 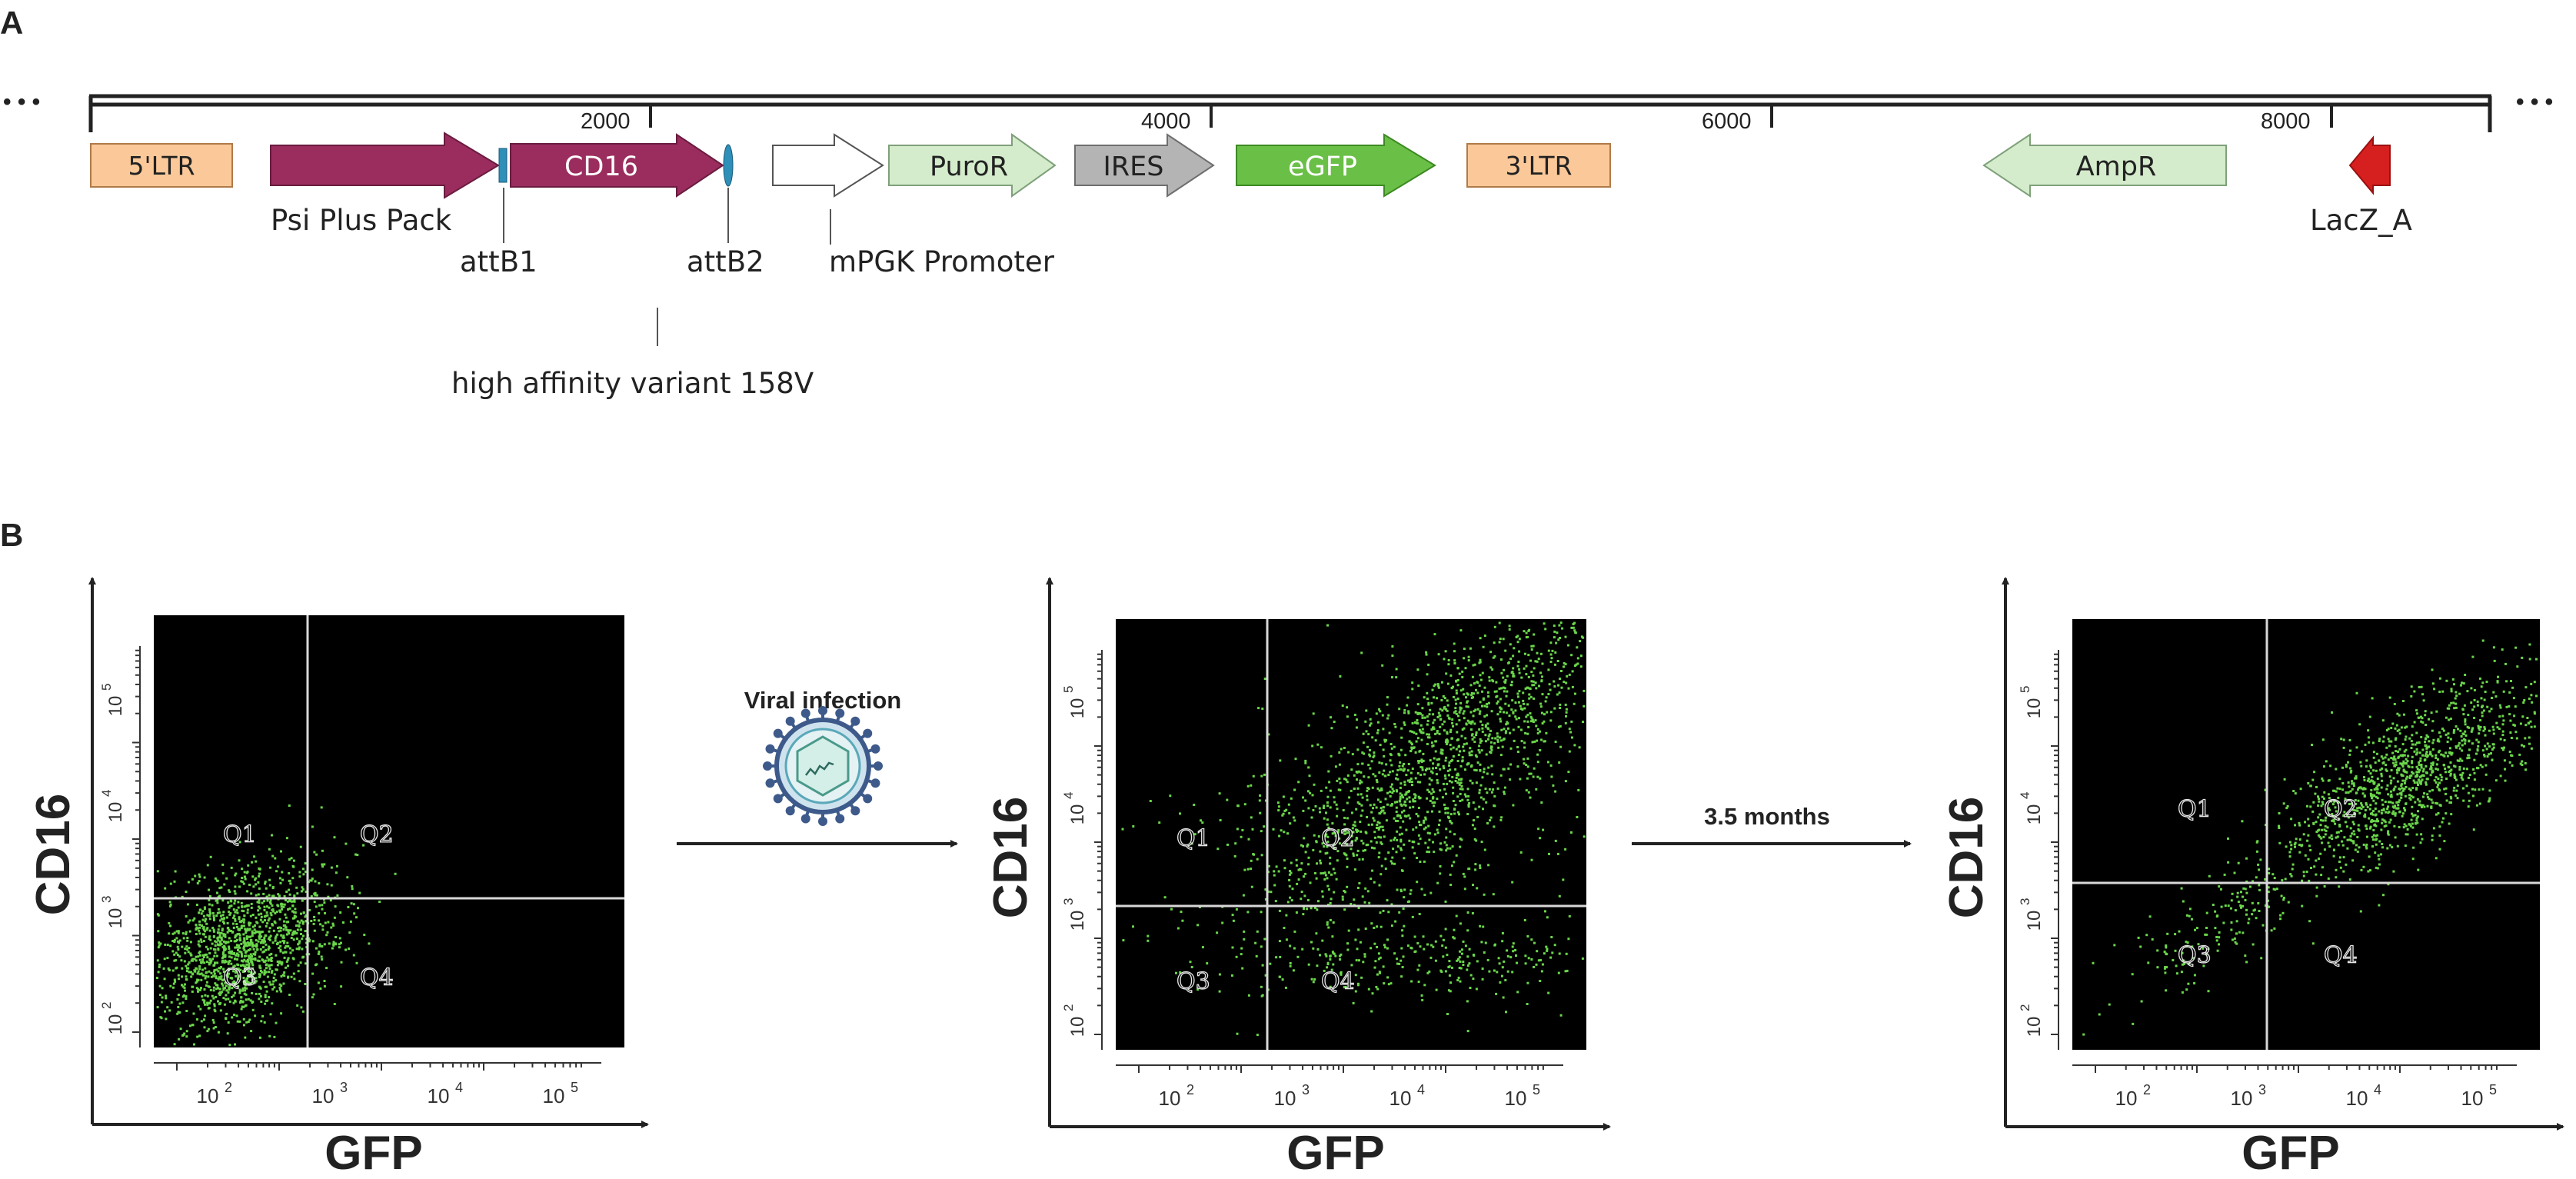 What do you see at coordinates (1767, 816) in the screenshot?
I see `time-label: 3.5 months` at bounding box center [1767, 816].